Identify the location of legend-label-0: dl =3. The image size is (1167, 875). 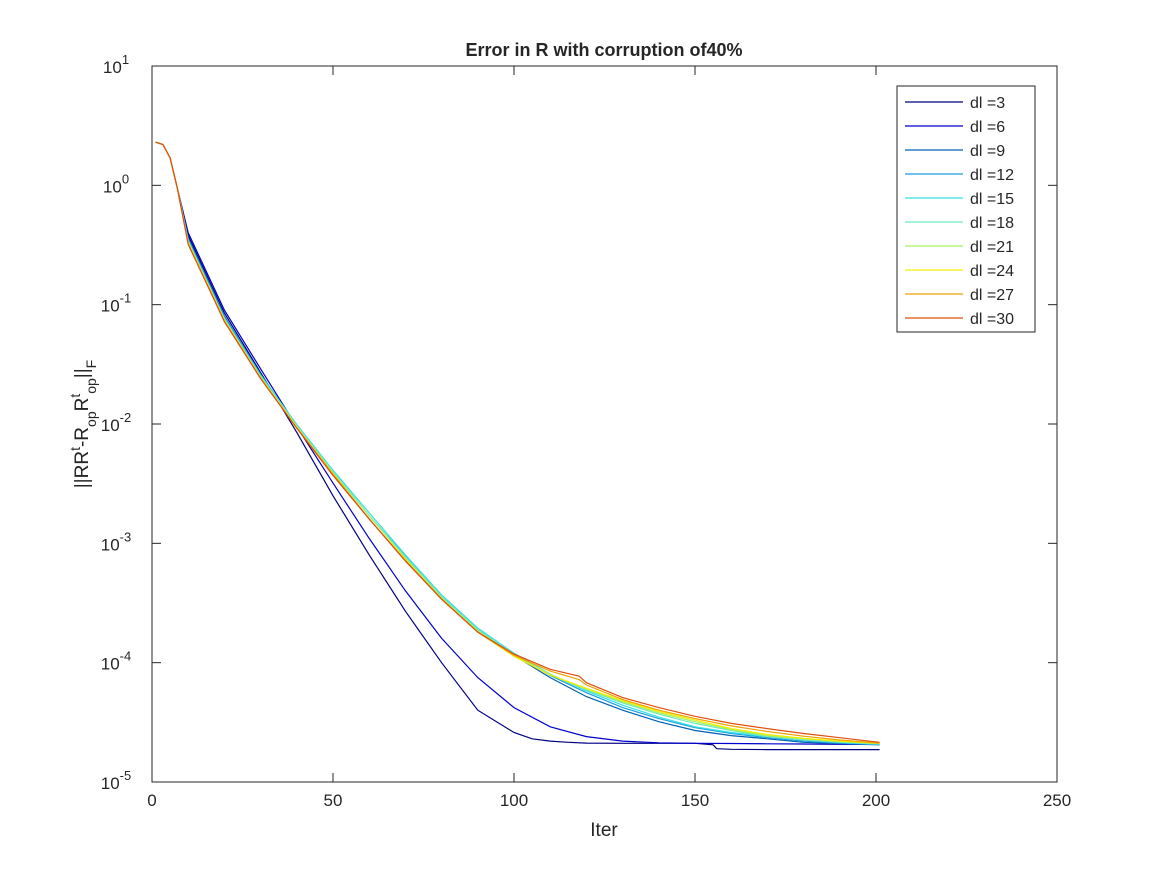
(987, 103).